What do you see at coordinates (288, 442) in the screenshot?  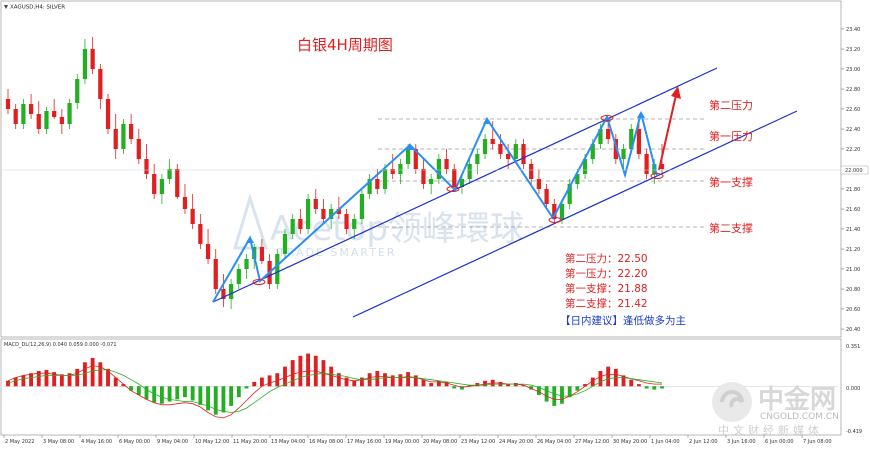 I see `x-tick-label: 13 May 04:00` at bounding box center [288, 442].